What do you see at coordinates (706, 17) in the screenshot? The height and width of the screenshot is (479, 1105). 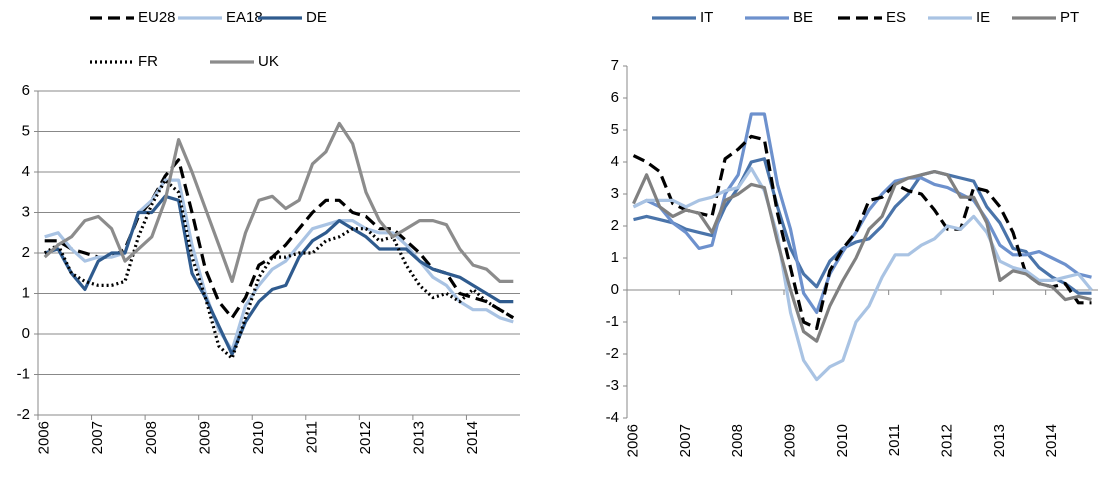 I see `legend-label: IT` at bounding box center [706, 17].